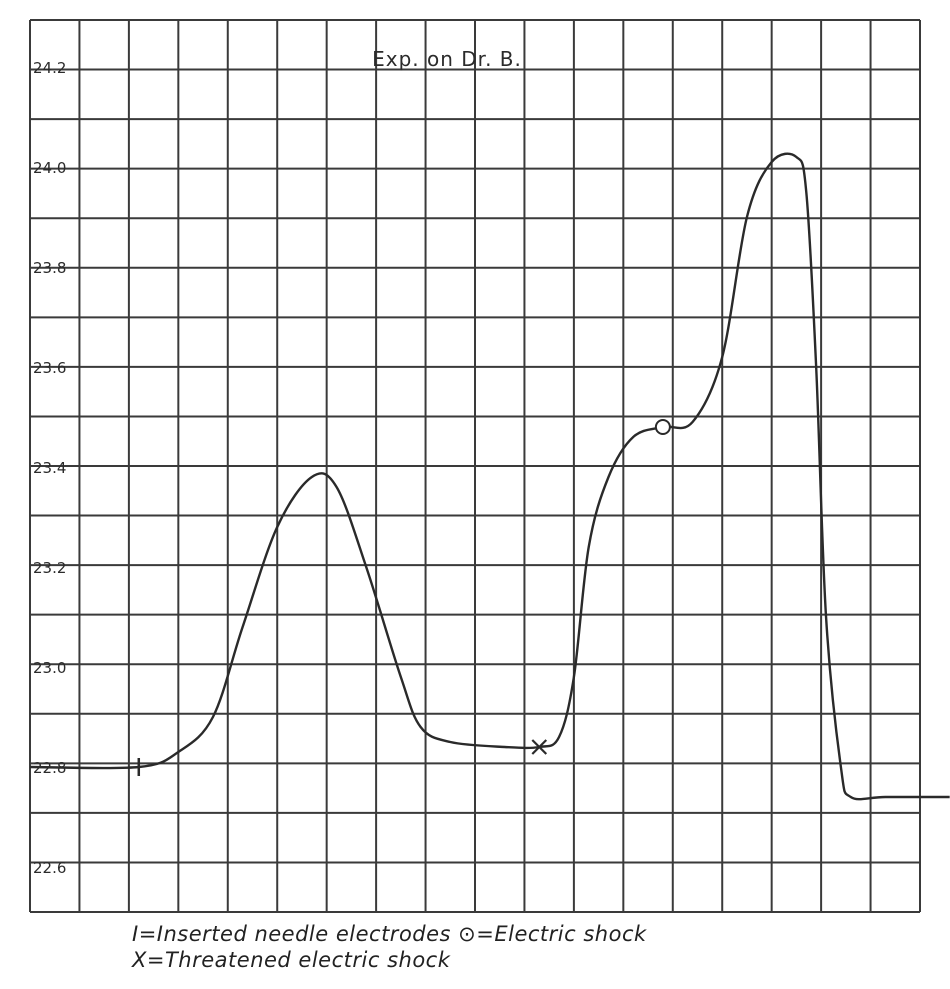 The height and width of the screenshot is (989, 950). What do you see at coordinates (49, 568) in the screenshot?
I see `y-tick-label: 23.2` at bounding box center [49, 568].